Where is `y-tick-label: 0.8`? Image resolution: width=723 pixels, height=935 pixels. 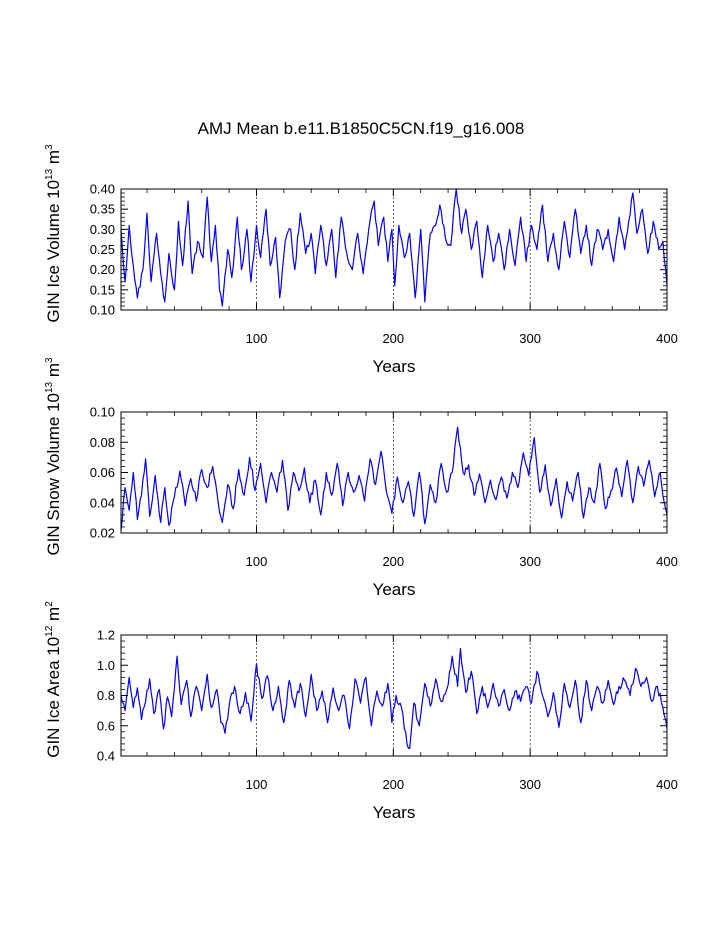 y-tick-label: 0.8 is located at coordinates (106, 695).